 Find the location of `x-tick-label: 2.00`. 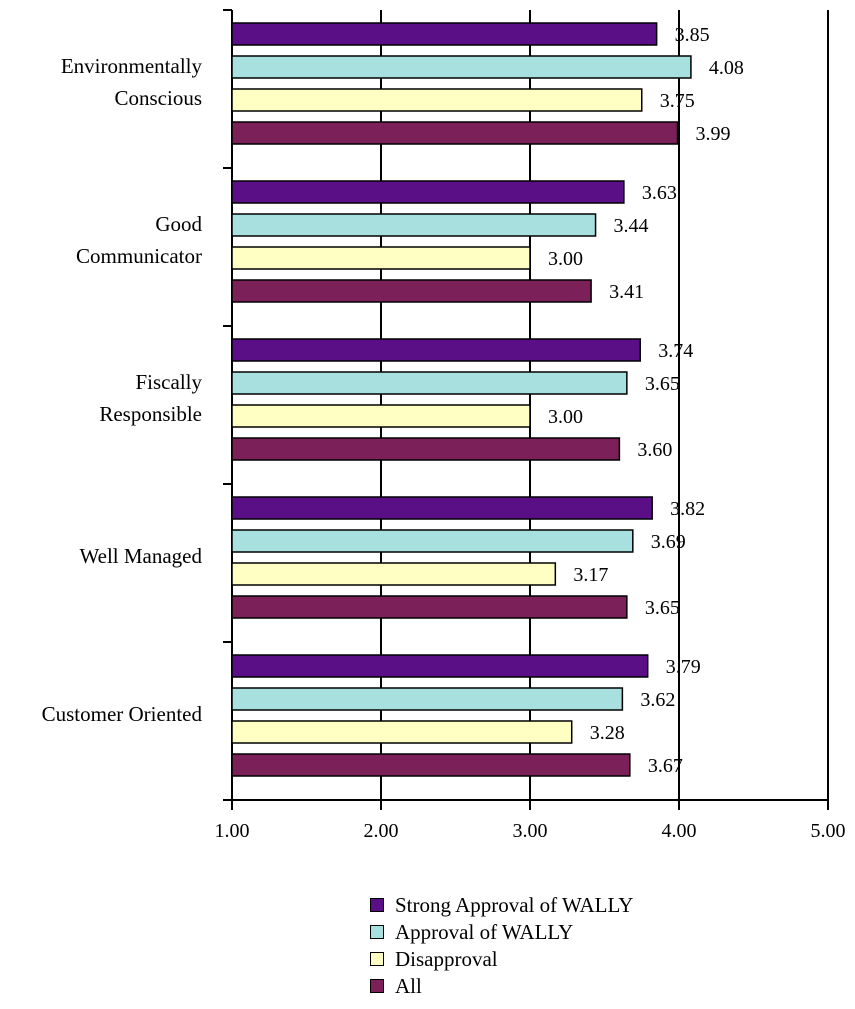

x-tick-label: 2.00 is located at coordinates (381, 831).